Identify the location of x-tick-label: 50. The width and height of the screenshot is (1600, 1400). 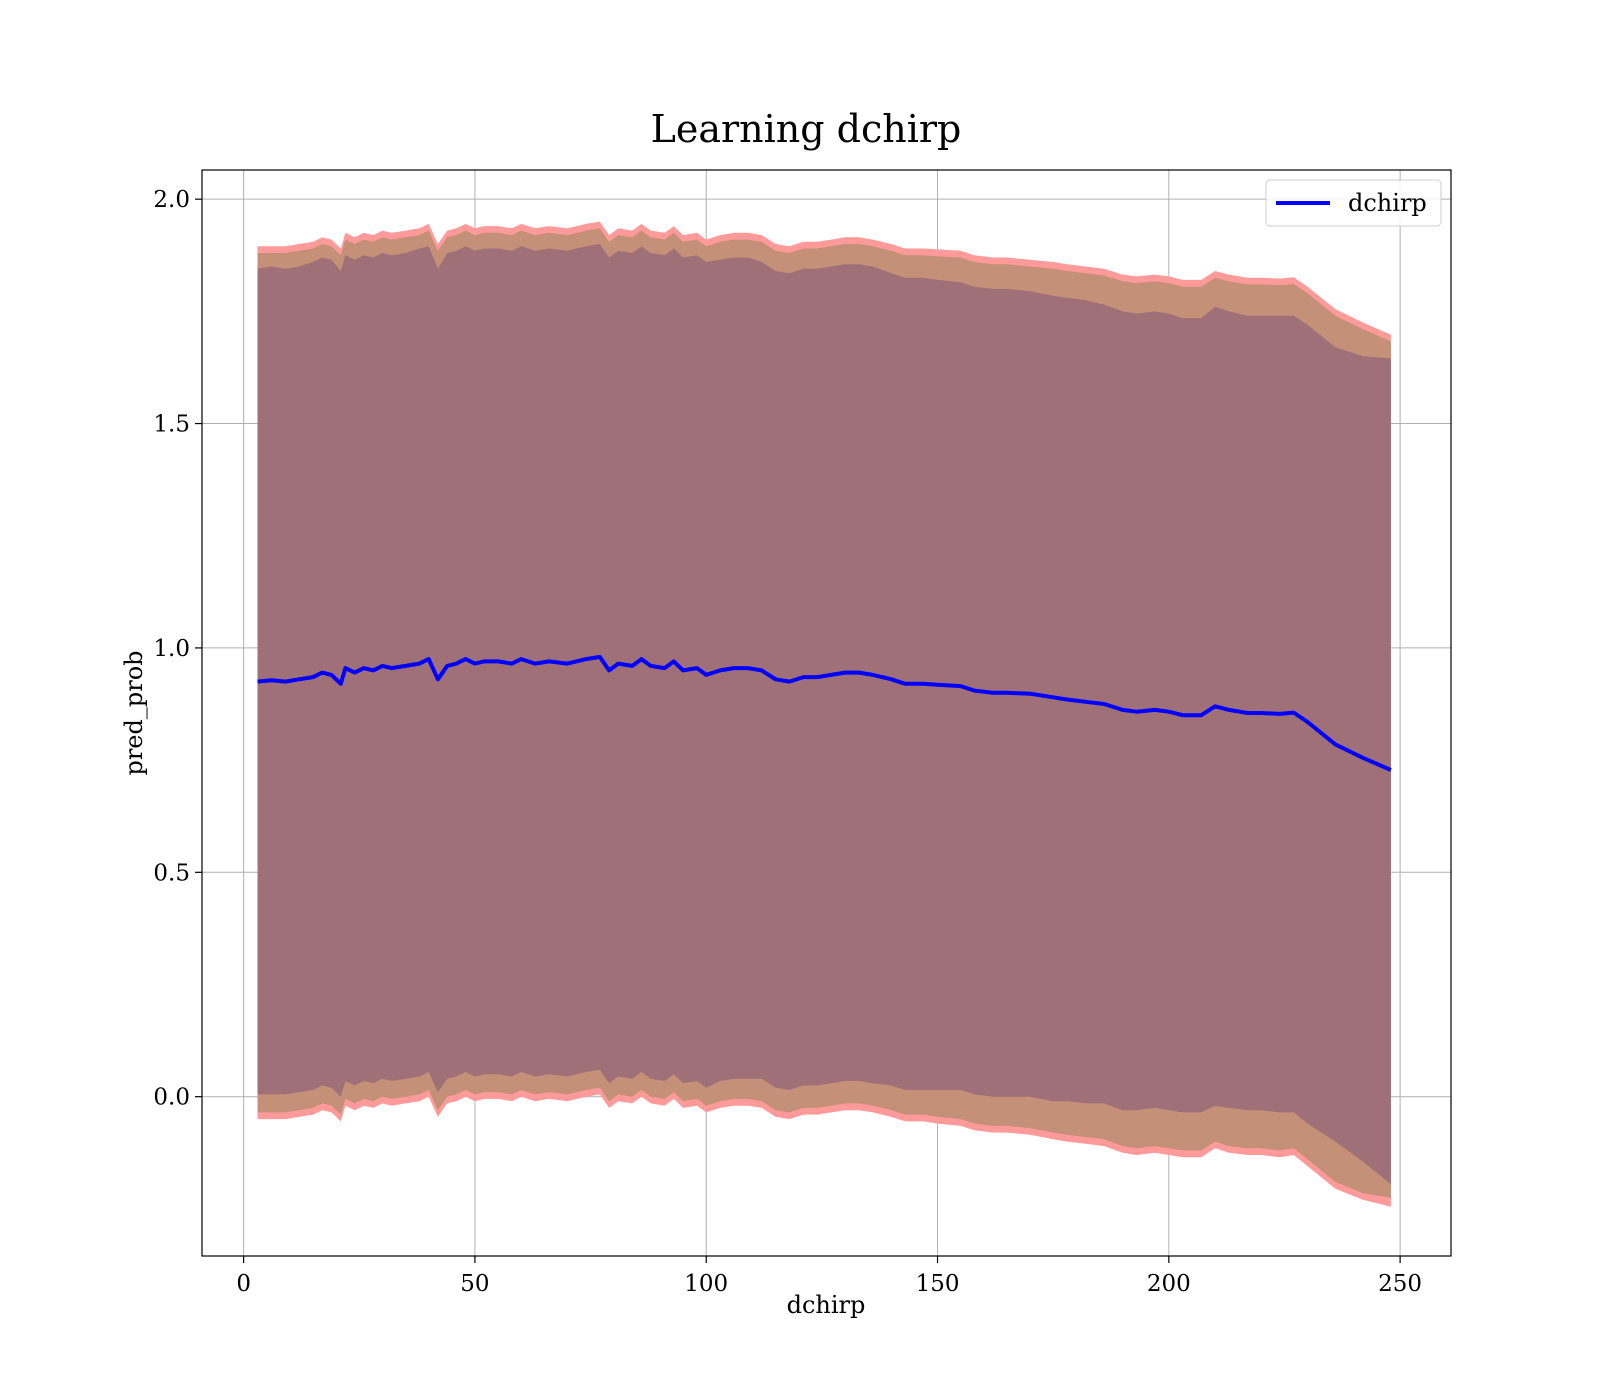
(474, 1284).